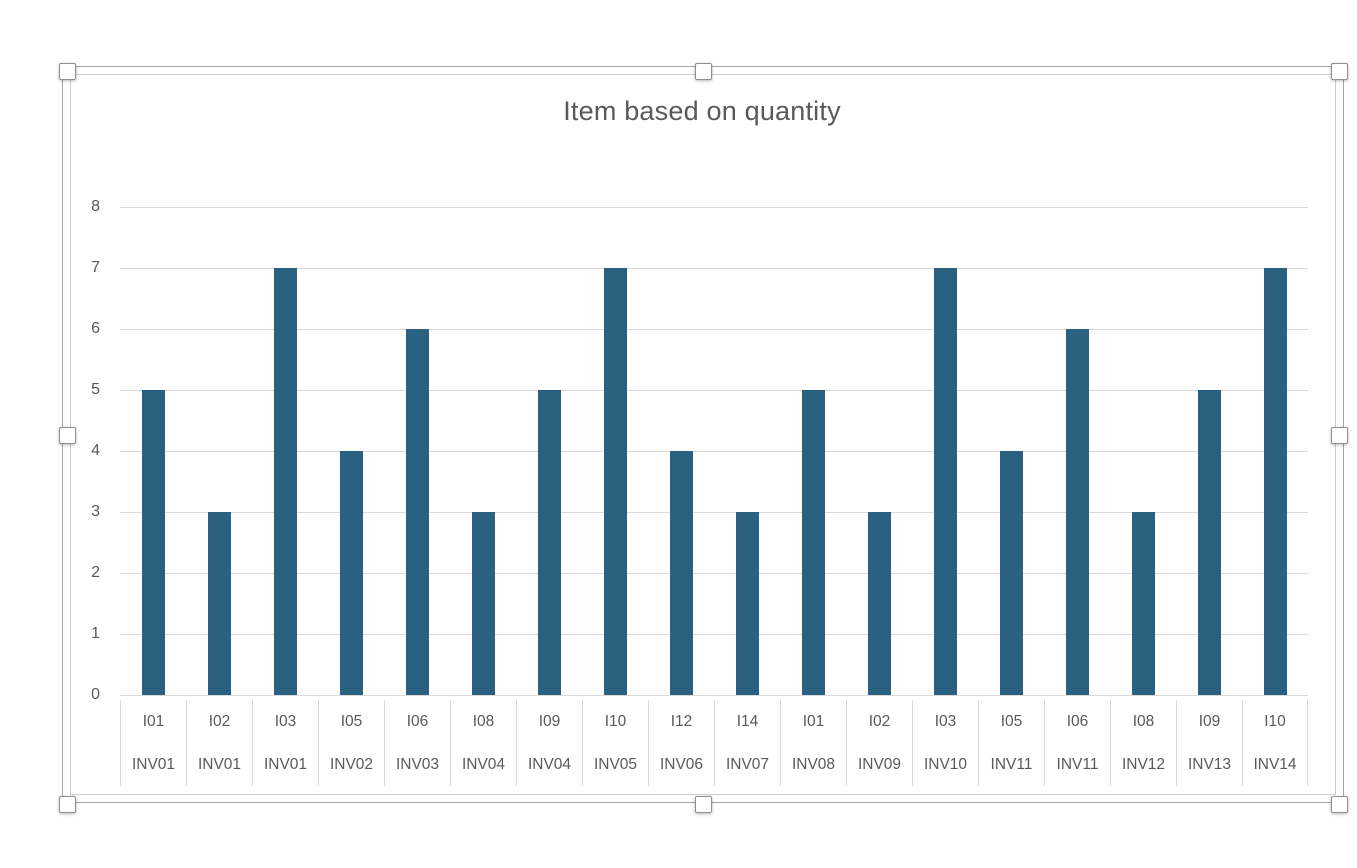 Image resolution: width=1357 pixels, height=868 pixels. I want to click on resize-handle-middle-left, so click(67, 435).